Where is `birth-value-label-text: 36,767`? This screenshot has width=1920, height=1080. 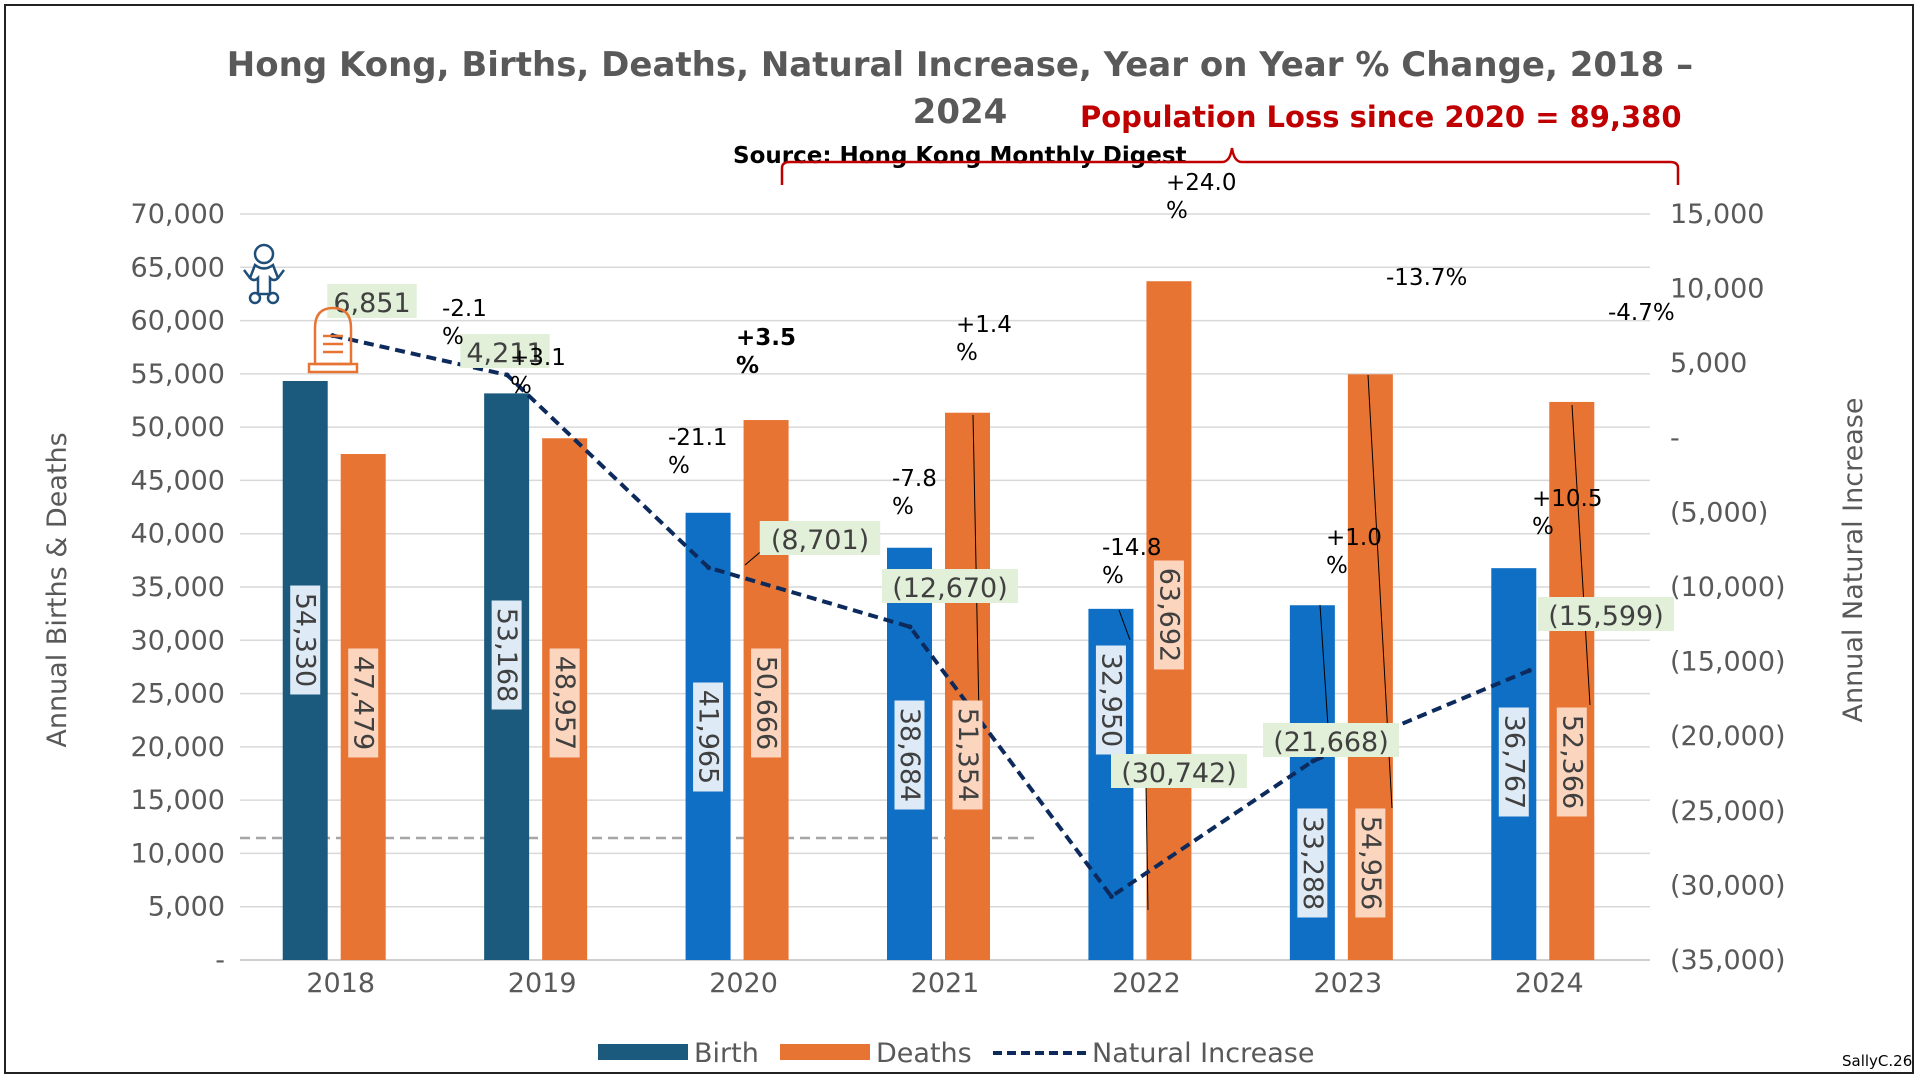
birth-value-label-text: 36,767 is located at coordinates (1513, 762).